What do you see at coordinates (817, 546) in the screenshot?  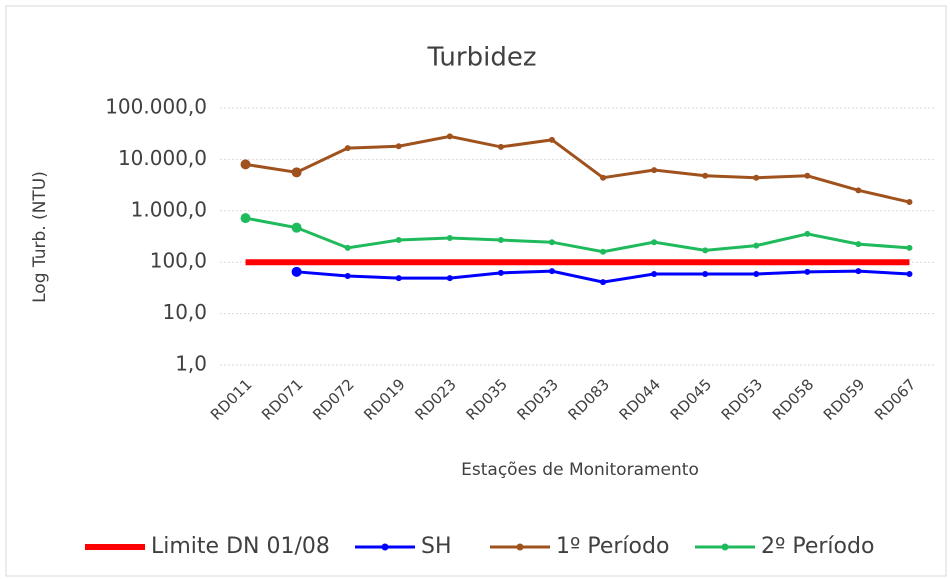 I see `legend-label: 2º Período` at bounding box center [817, 546].